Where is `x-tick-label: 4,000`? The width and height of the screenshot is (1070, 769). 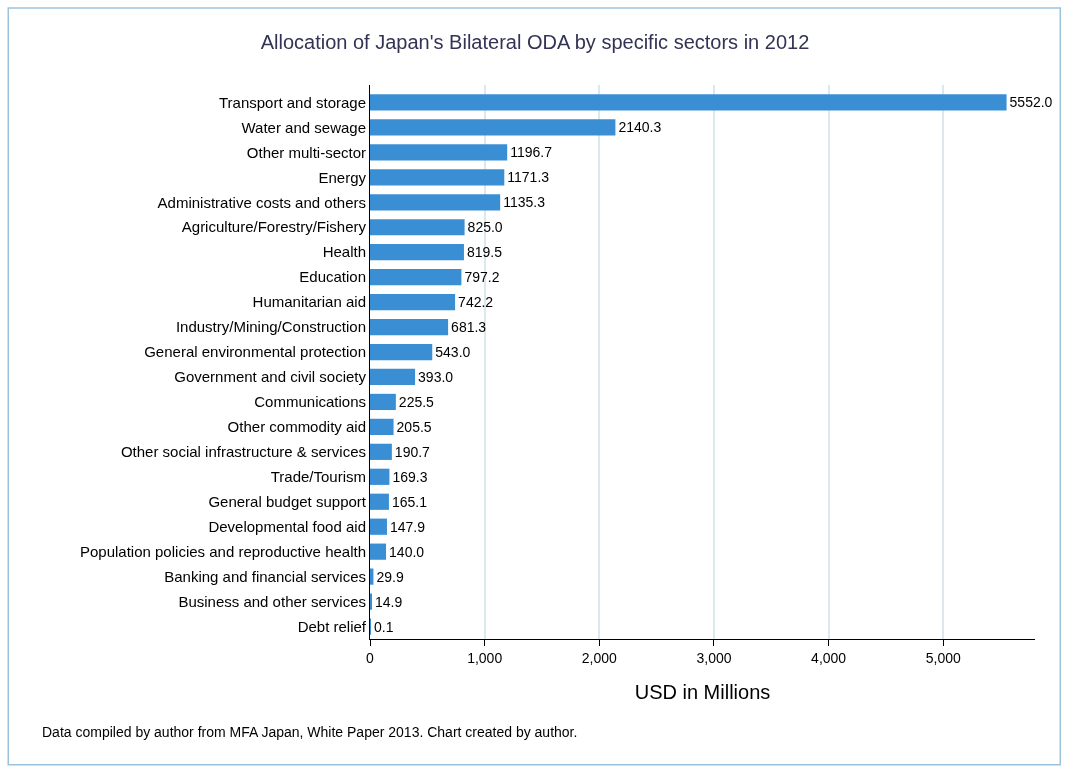
x-tick-label: 4,000 is located at coordinates (829, 657).